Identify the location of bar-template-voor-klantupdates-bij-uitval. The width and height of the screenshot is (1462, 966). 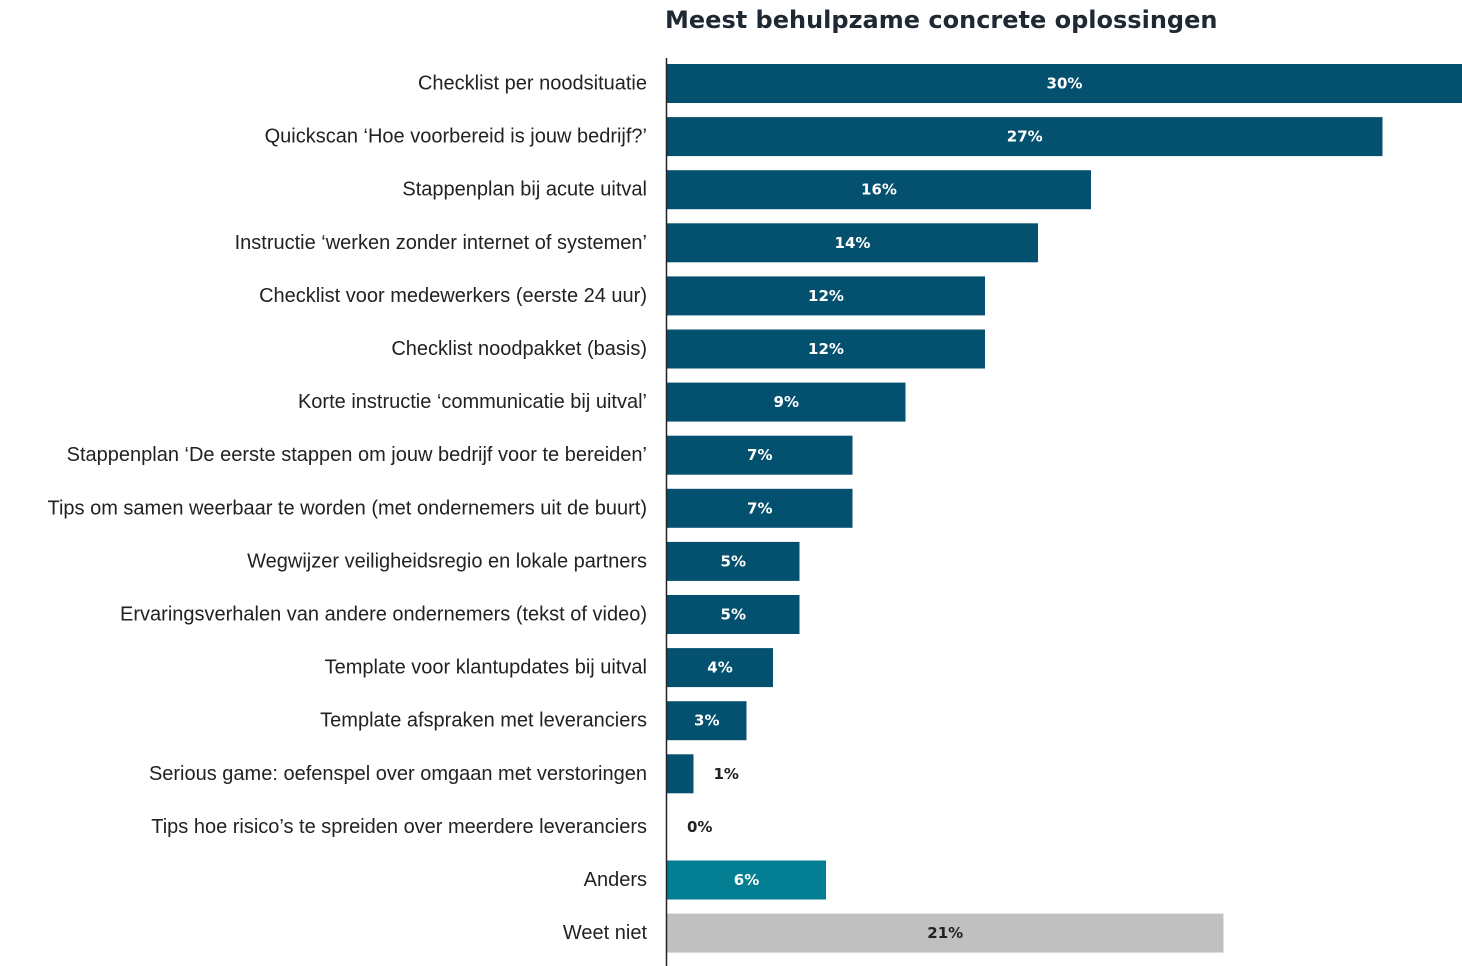
(720, 668).